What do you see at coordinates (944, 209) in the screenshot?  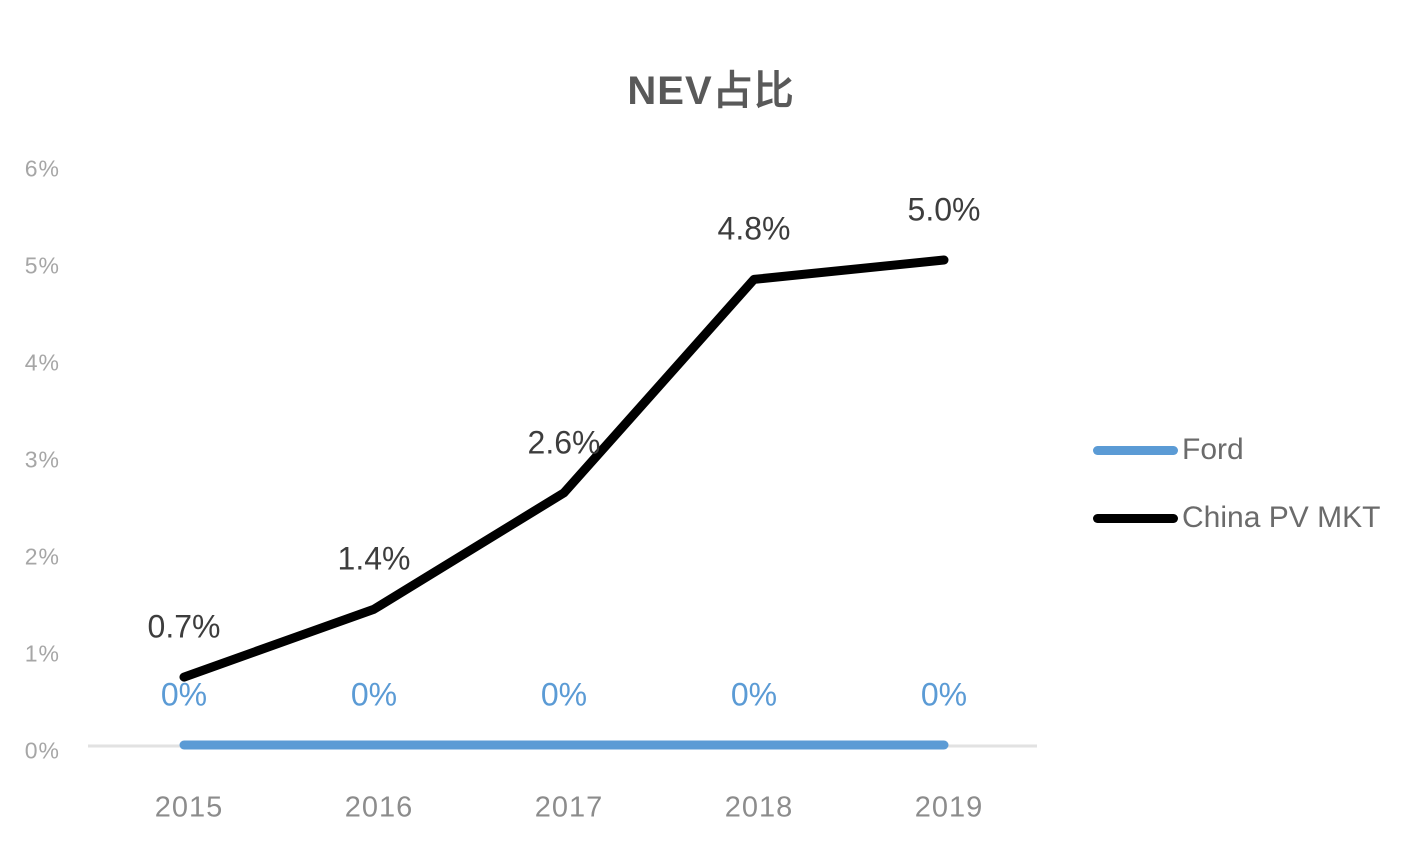 I see `data-label-china-pv-mkt-2019: 5.0%` at bounding box center [944, 209].